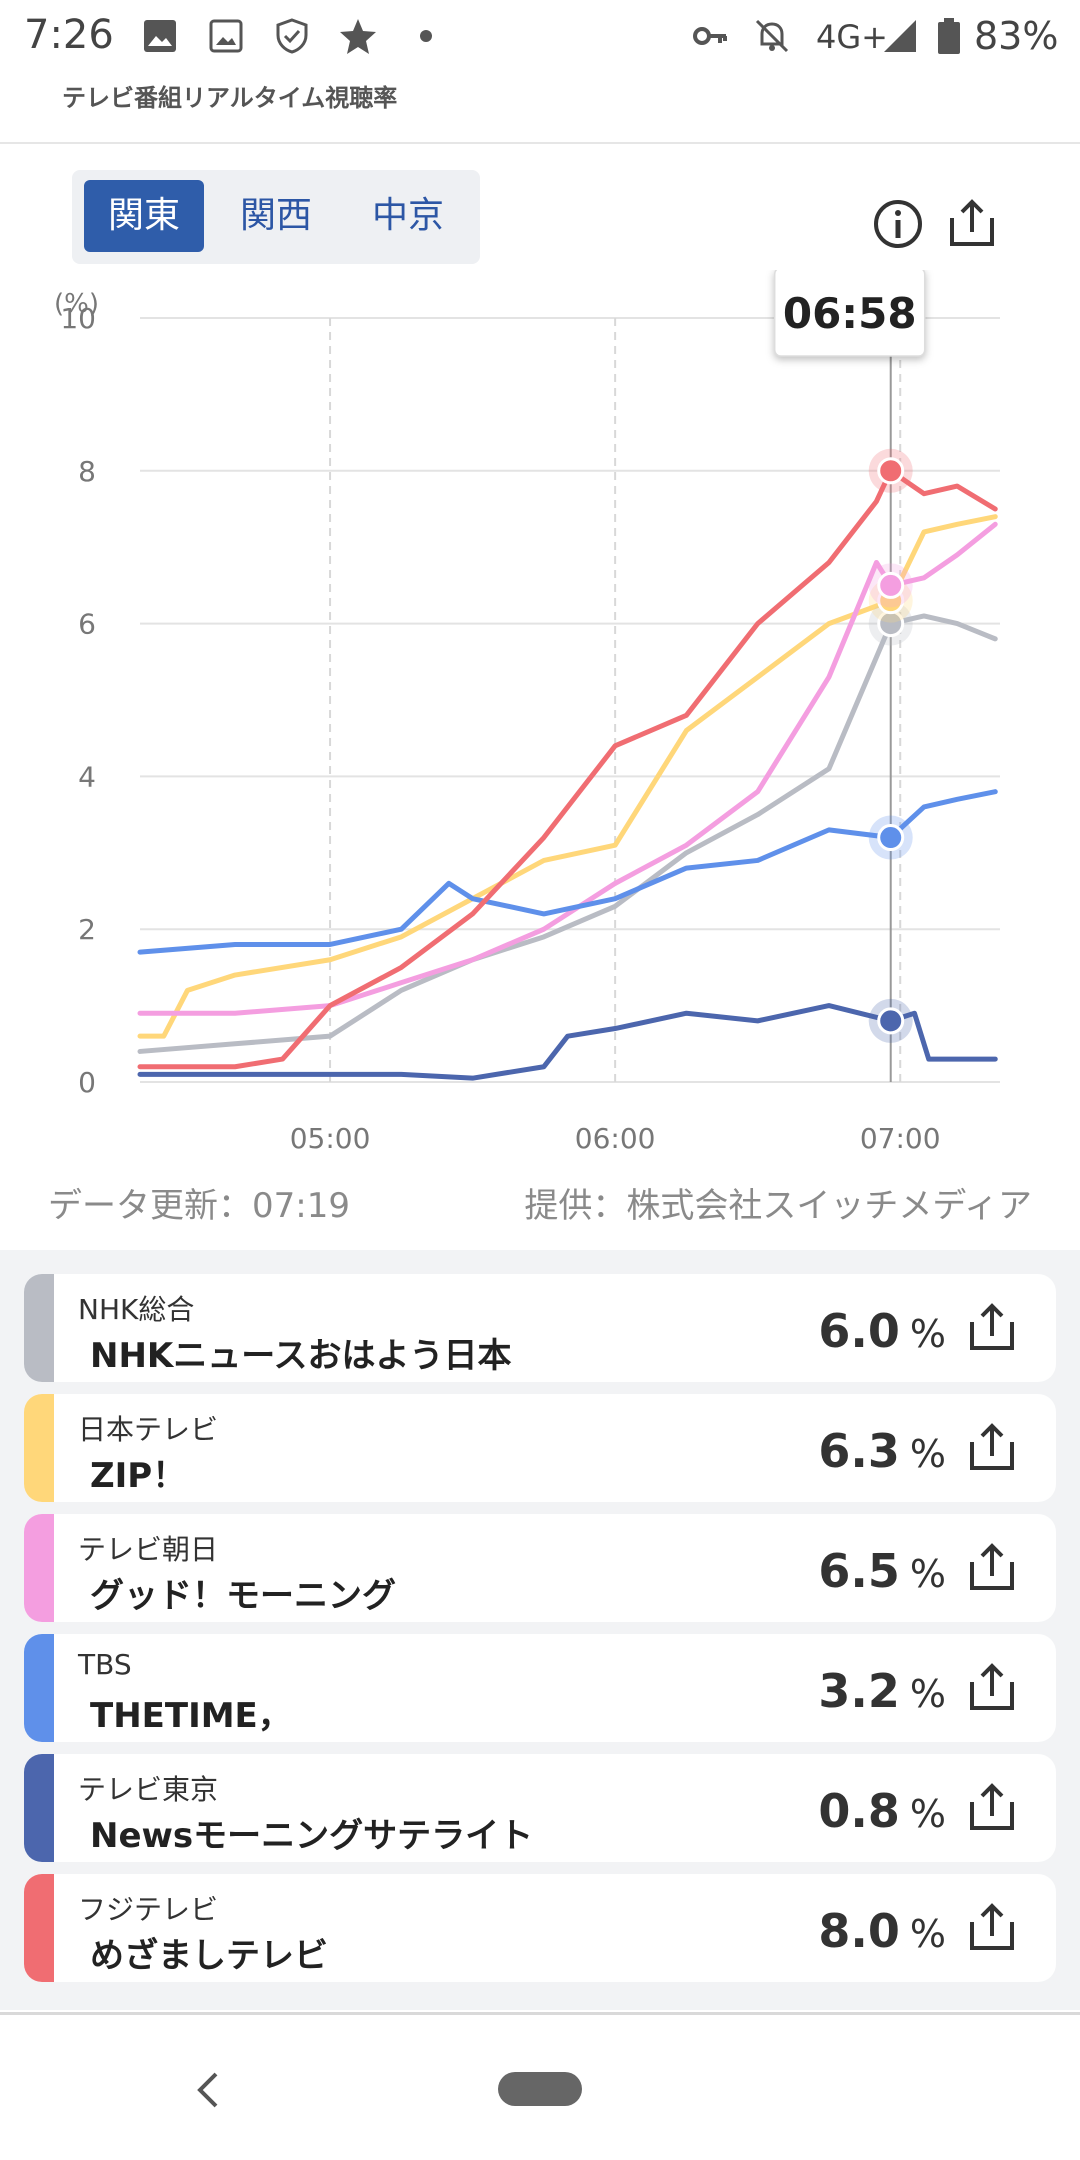 This screenshot has width=1080, height=2160. What do you see at coordinates (138, 1476) in the screenshot?
I see `program-title: ZIP！` at bounding box center [138, 1476].